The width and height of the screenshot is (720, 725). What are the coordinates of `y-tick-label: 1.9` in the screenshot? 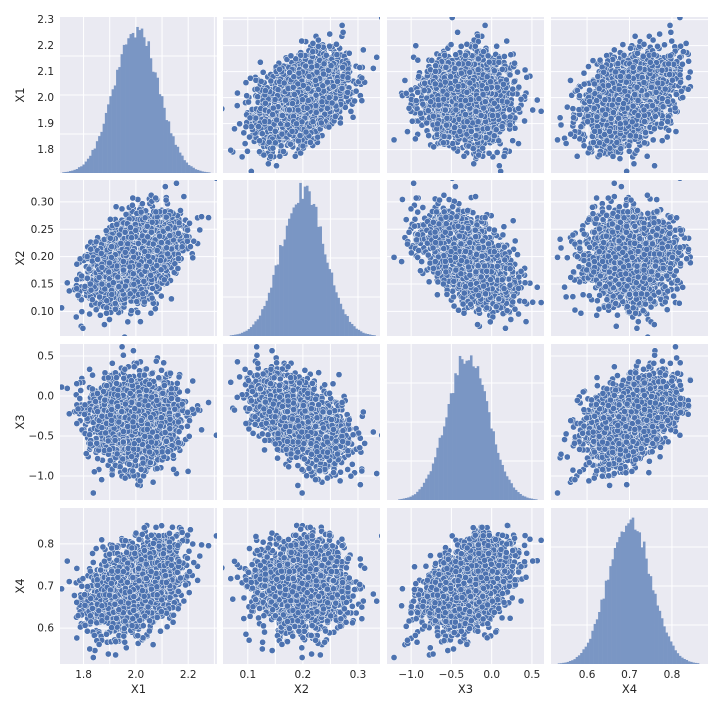 It's located at (45, 124).